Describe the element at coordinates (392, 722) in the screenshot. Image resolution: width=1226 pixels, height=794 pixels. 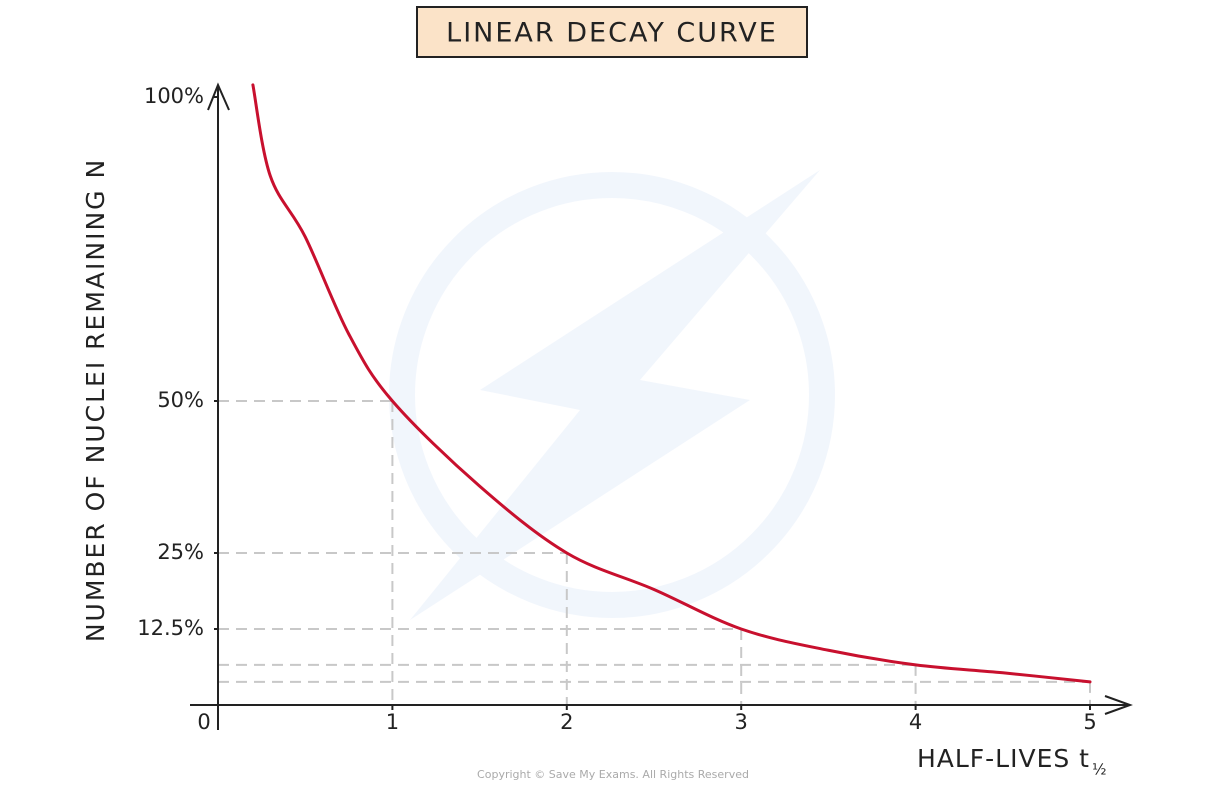
I see `x-tick-label: 1` at that location.